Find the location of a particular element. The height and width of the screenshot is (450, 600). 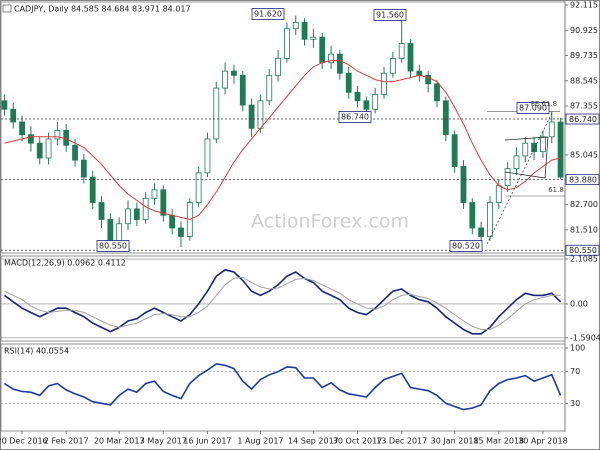

annotation: 80.520 is located at coordinates (466, 246).